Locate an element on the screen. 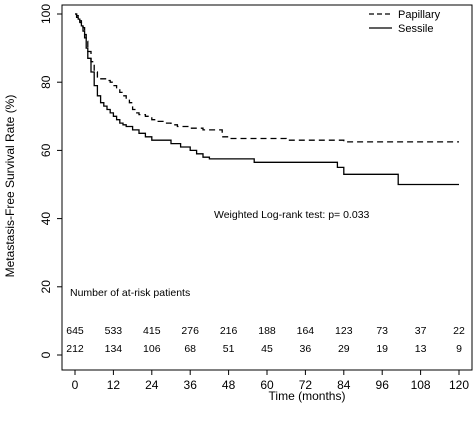 The height and width of the screenshot is (430, 474). risk-value-row1-t96: 73 is located at coordinates (382, 331).